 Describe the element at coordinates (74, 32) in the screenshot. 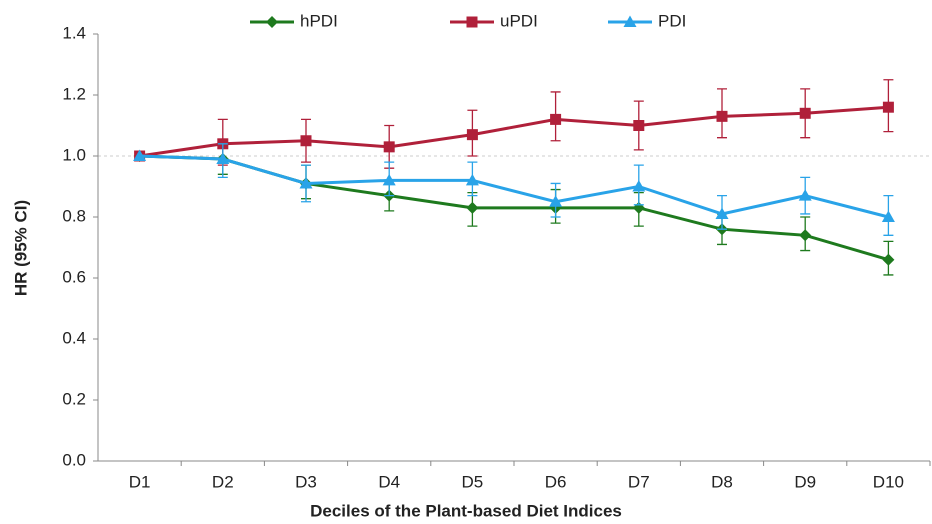

I see `y-tick-label: 1.4` at that location.